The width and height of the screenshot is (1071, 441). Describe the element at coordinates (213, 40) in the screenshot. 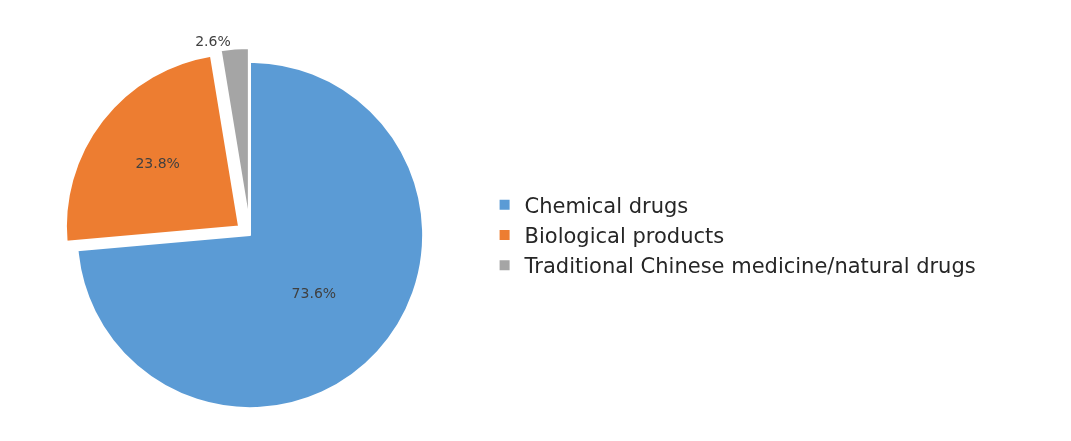

I see `data-label: 2.6%` at that location.